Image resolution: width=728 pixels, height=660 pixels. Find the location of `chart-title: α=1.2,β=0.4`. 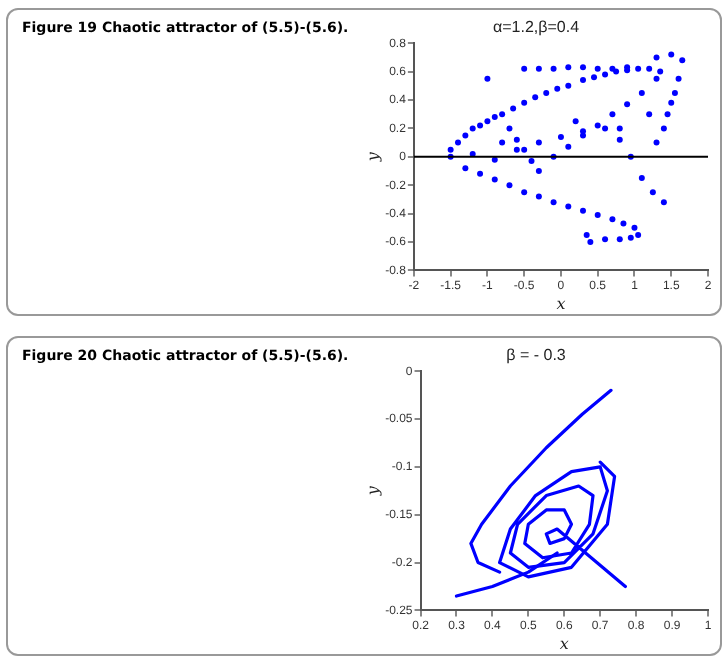

chart-title: α=1.2,β=0.4 is located at coordinates (536, 27).